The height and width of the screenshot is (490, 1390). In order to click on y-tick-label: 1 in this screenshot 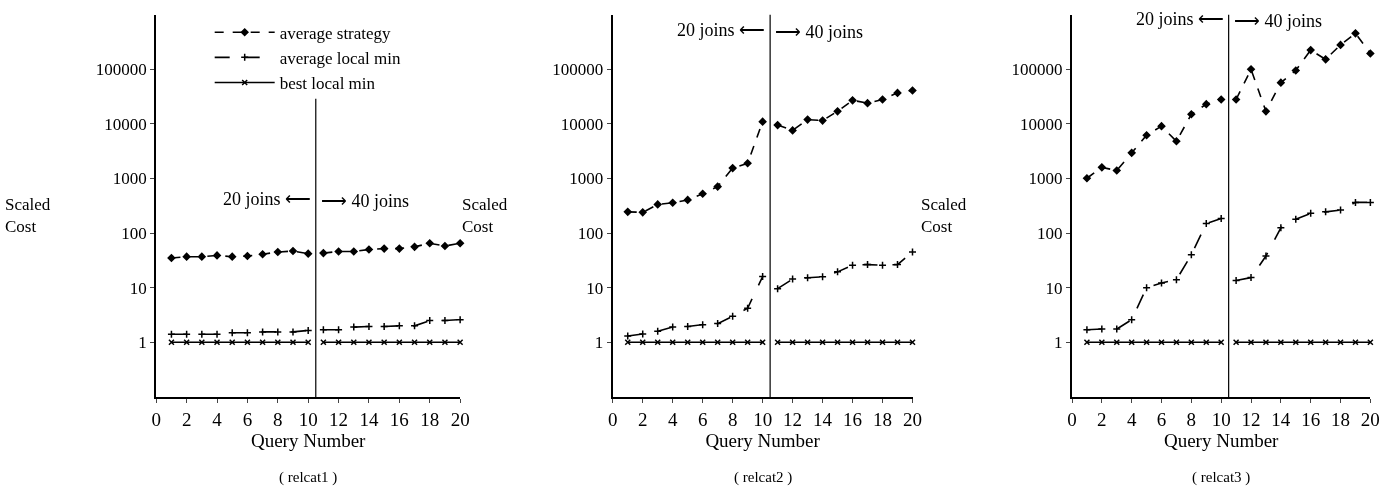, I will do `click(142, 343)`.